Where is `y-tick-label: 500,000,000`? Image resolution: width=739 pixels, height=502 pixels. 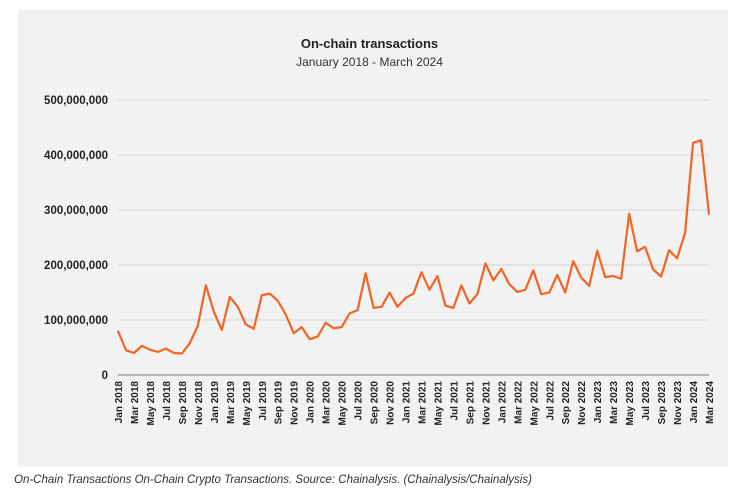 y-tick-label: 500,000,000 is located at coordinates (76, 101).